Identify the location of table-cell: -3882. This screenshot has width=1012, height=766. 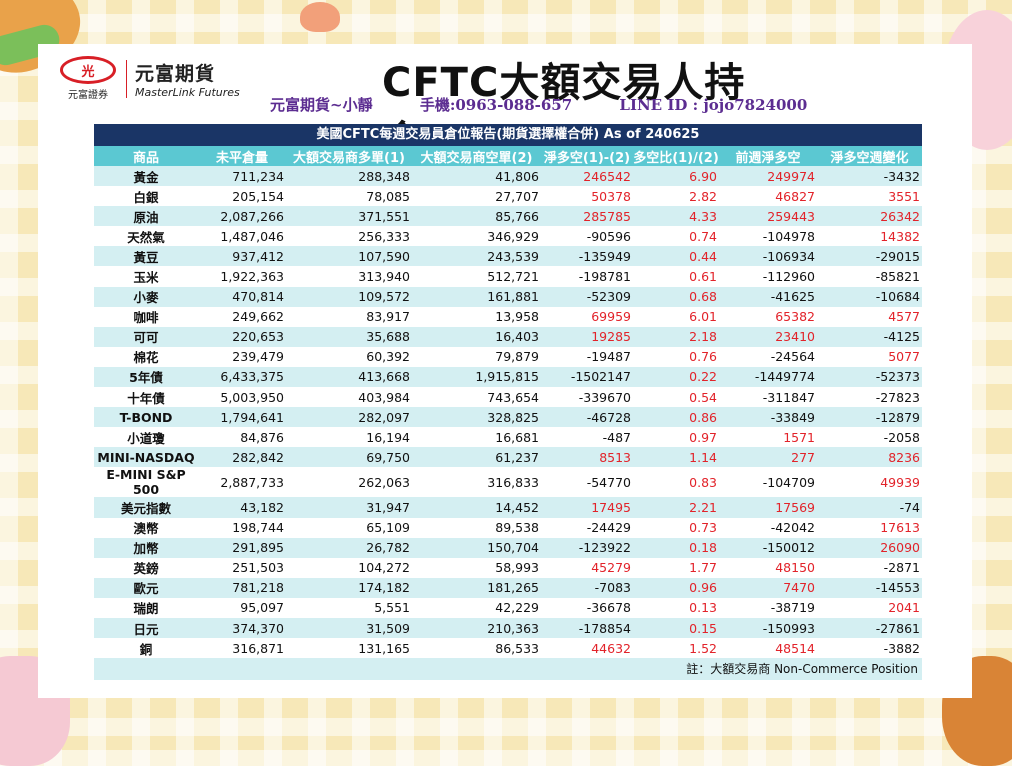
(869, 648).